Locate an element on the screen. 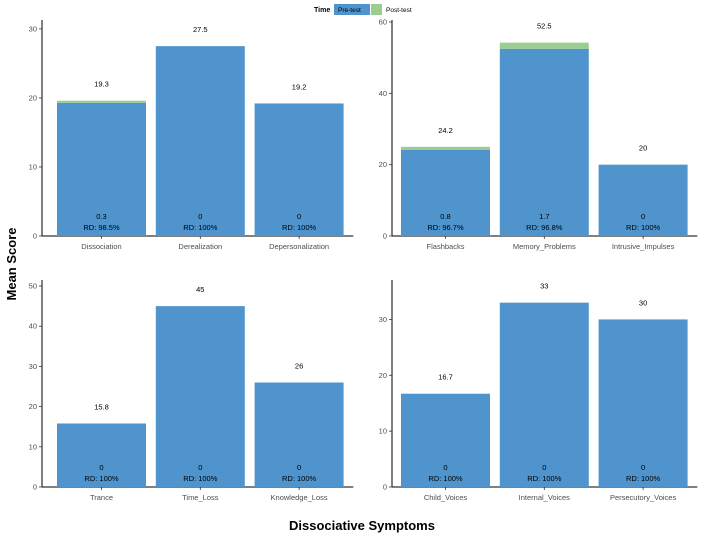 The height and width of the screenshot is (537, 708). legend-label-pre-test: Pre-test is located at coordinates (349, 10).